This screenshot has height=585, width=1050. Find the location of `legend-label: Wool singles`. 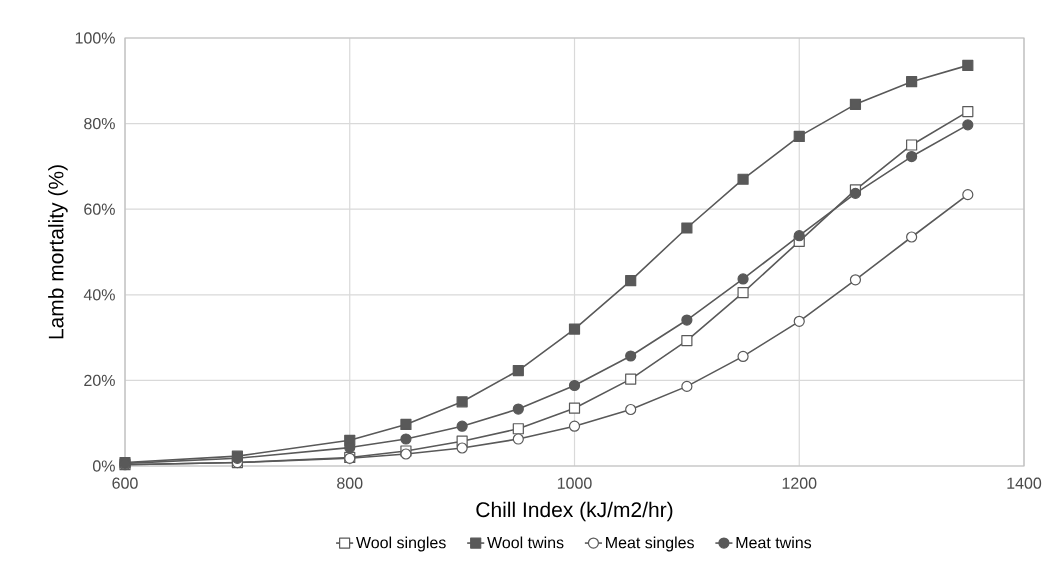

legend-label: Wool singles is located at coordinates (401, 544).